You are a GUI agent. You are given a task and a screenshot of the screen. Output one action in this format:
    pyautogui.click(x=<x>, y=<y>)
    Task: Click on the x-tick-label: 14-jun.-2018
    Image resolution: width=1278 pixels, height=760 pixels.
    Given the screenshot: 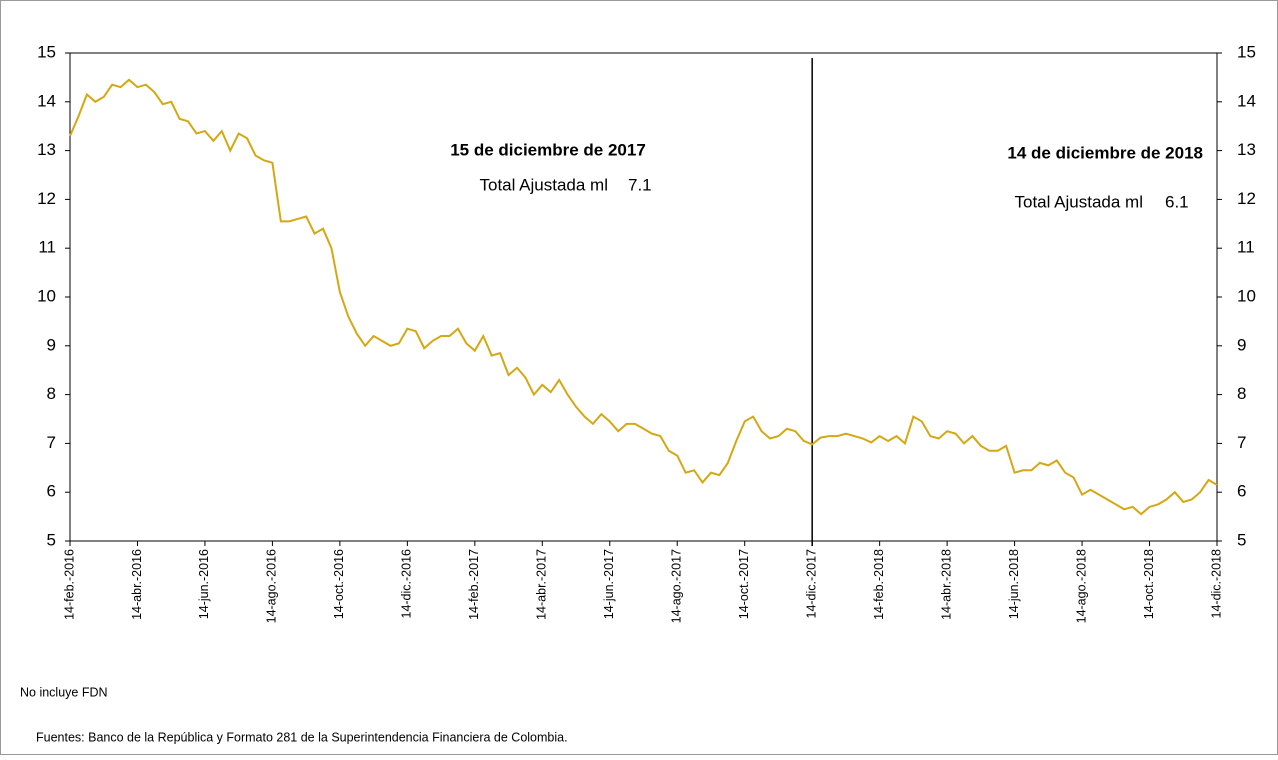 What is the action you would take?
    pyautogui.click(x=1014, y=584)
    